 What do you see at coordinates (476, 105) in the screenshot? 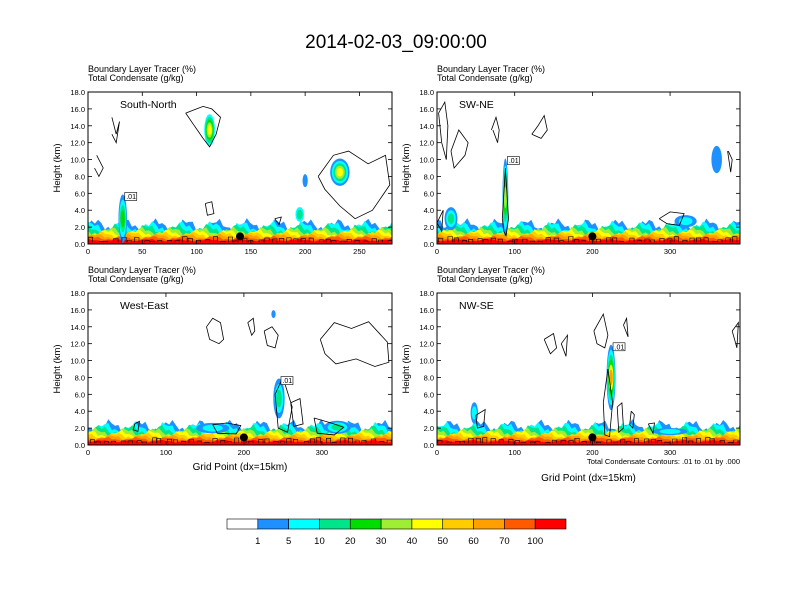
I see `panel-label: SW-NE` at bounding box center [476, 105].